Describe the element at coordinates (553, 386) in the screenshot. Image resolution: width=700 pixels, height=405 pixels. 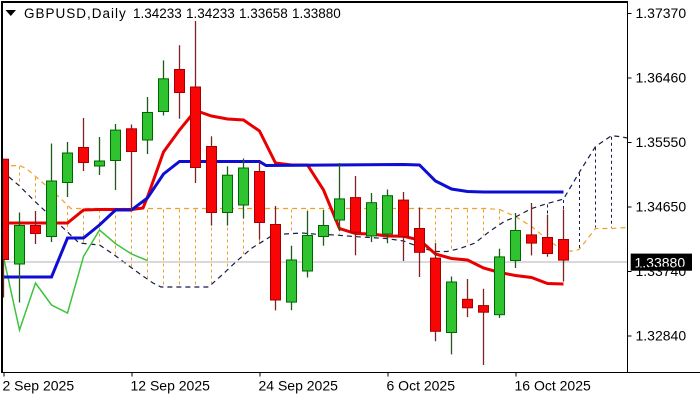
I see `svg-text: 16 Oct 2025` at that location.